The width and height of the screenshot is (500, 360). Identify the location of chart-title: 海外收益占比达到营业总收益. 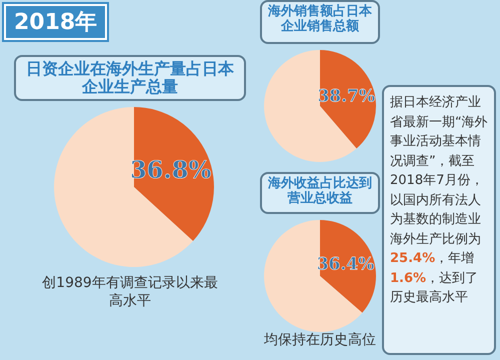
(320, 193).